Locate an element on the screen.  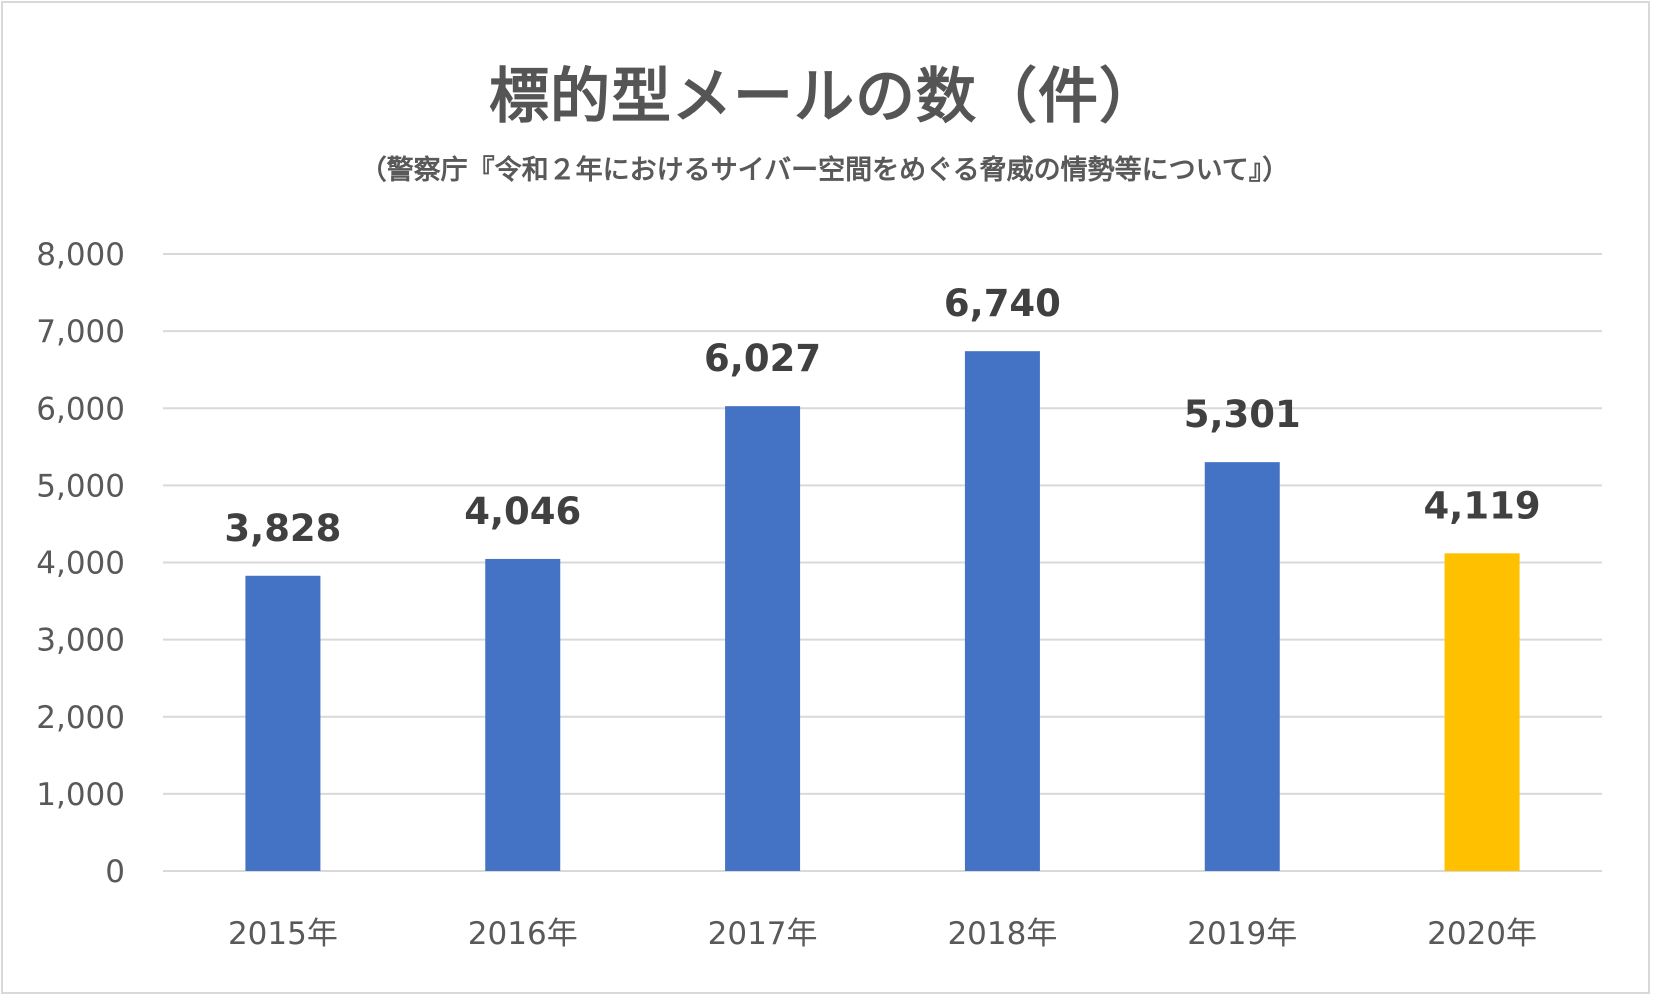
data-label: 4,119 is located at coordinates (1482, 505).